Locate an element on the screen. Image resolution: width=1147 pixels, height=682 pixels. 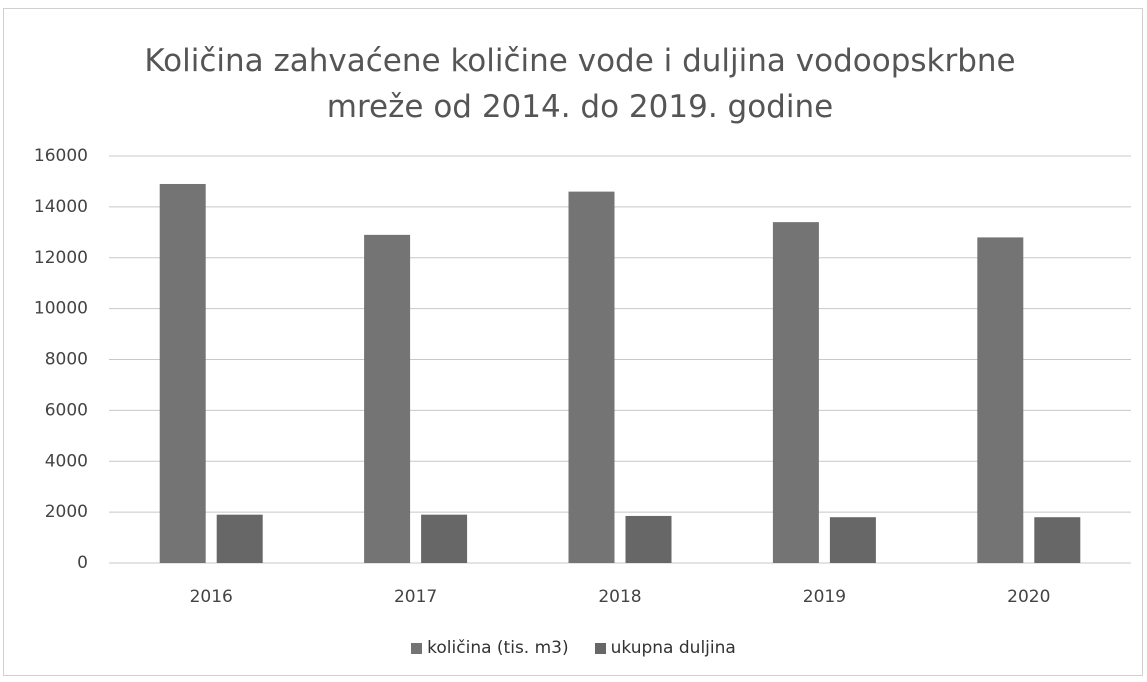
y-tick-label: 4000 is located at coordinates (66, 461).